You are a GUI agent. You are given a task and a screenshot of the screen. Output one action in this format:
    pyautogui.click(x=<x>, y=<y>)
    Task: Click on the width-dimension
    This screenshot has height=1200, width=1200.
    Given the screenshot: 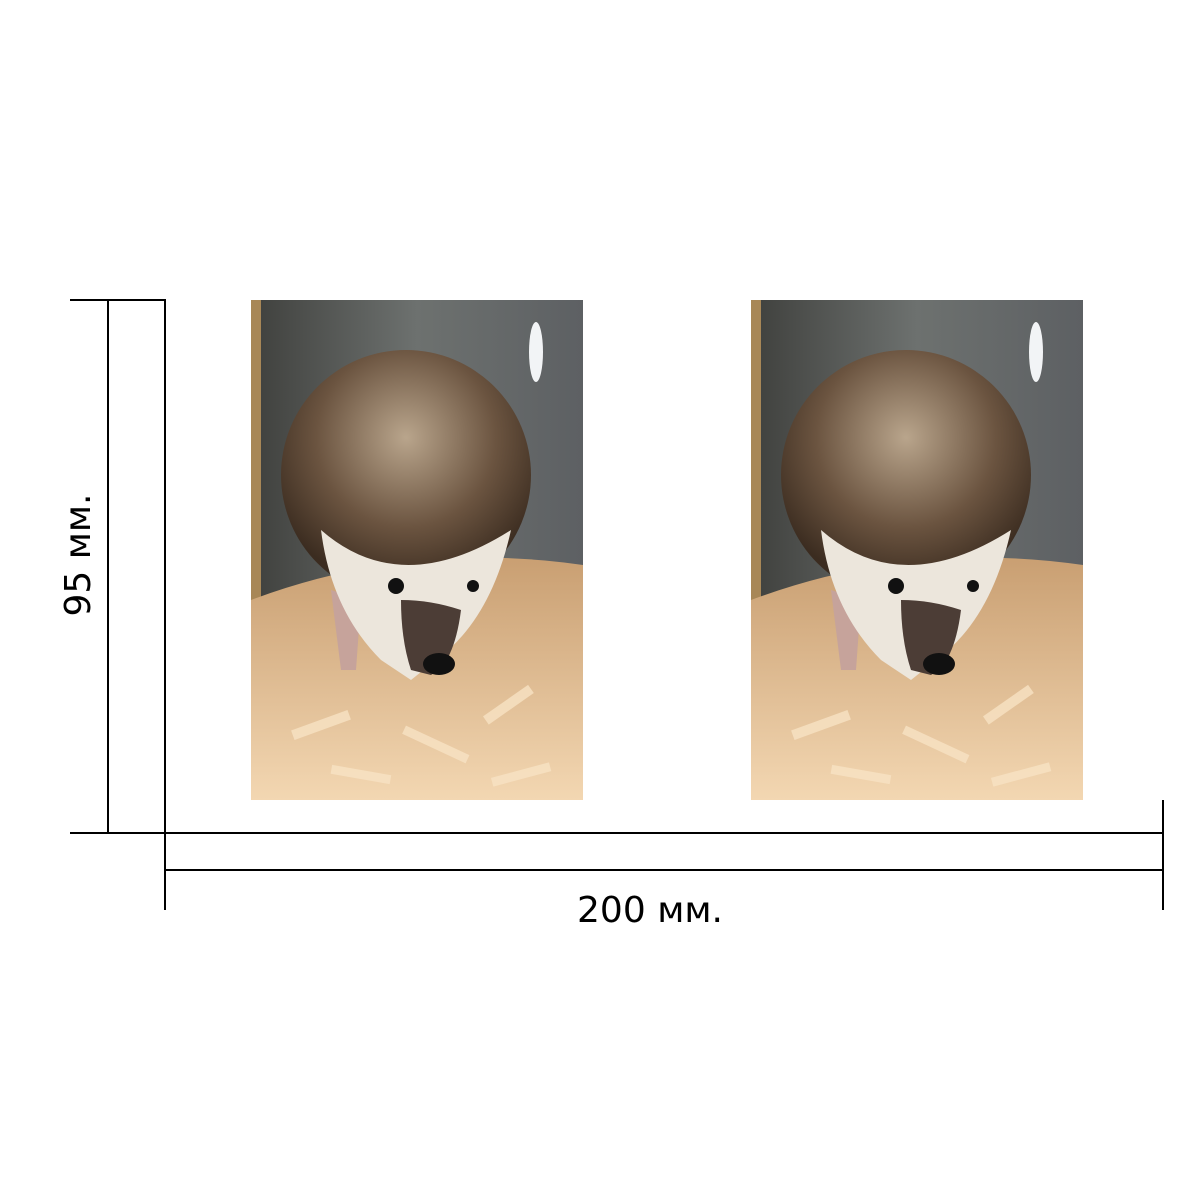 What is the action you would take?
    pyautogui.click(x=664, y=855)
    